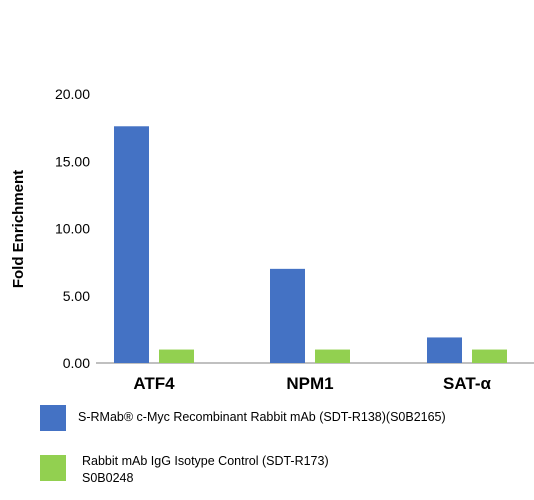  I want to click on y-tick-label: 15.00, so click(72, 161).